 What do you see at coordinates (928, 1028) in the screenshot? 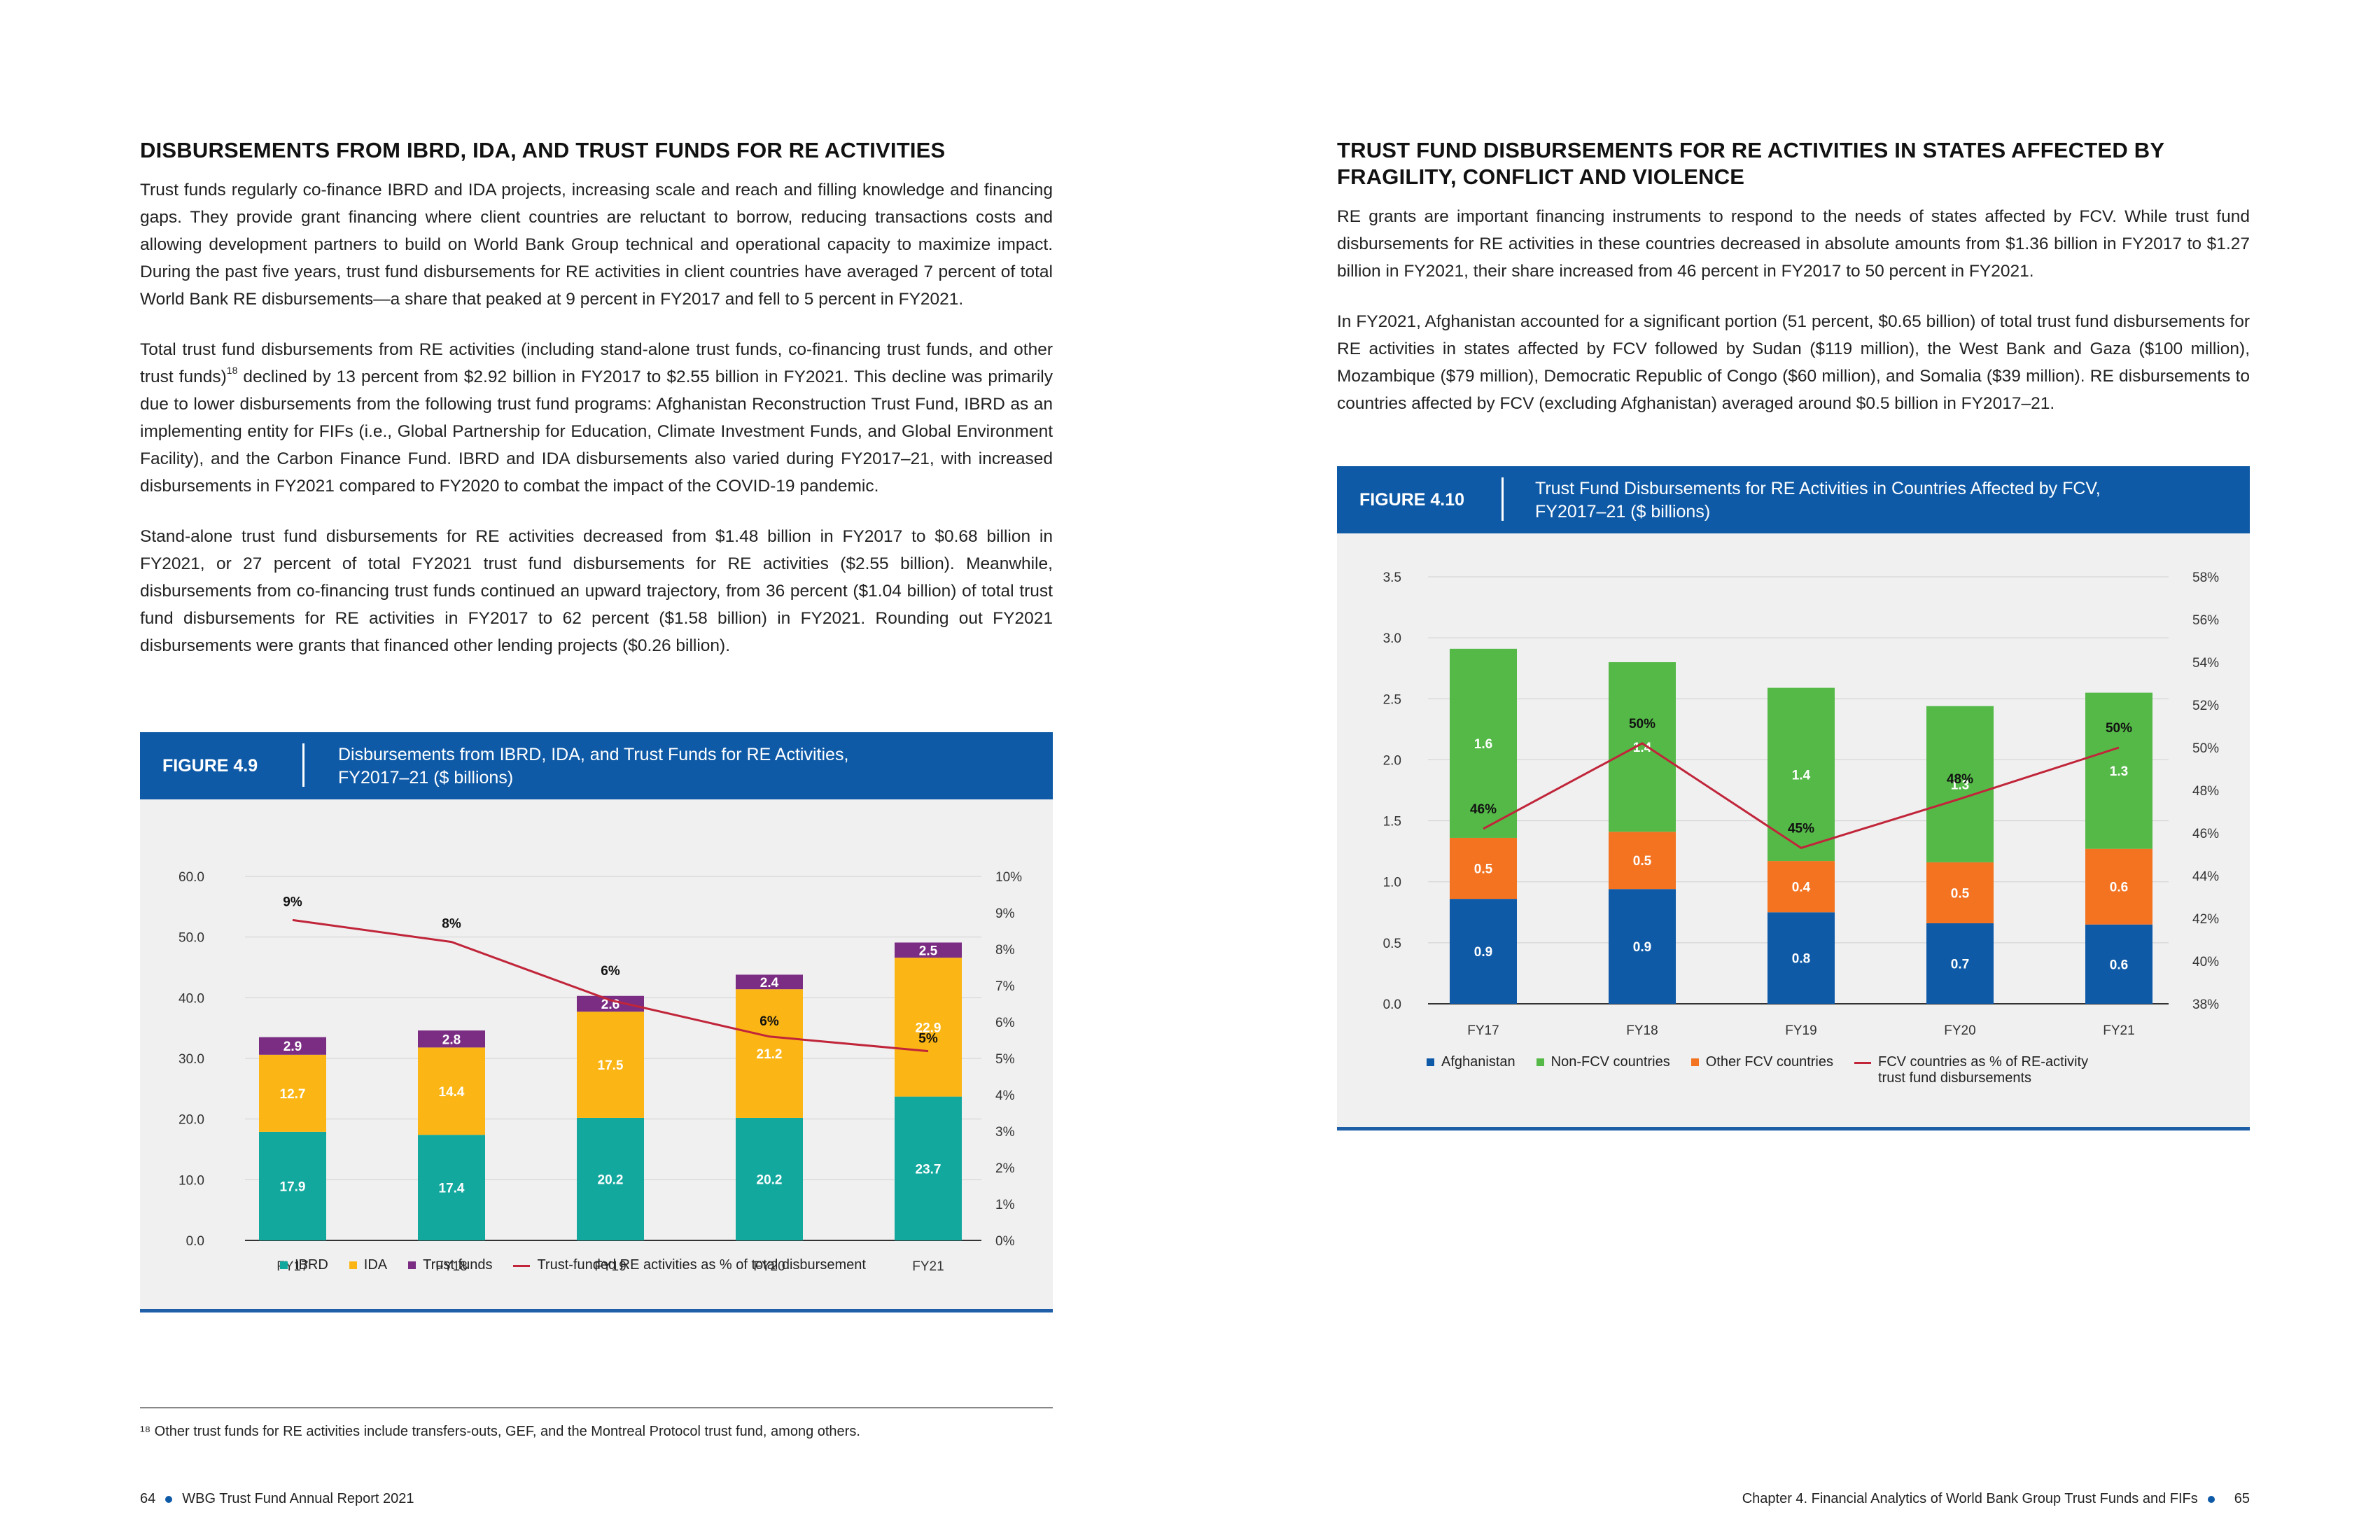
I see `data-label: 22.9` at bounding box center [928, 1028].